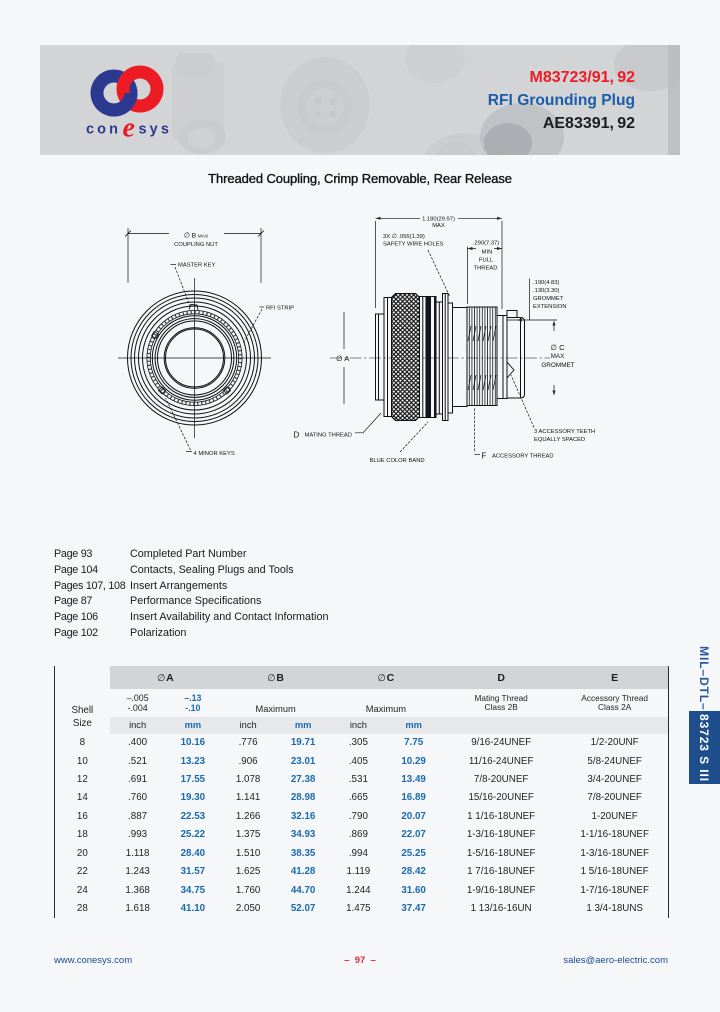 This screenshot has height=1012, width=720. I want to click on svg-text: F, so click(484, 456).